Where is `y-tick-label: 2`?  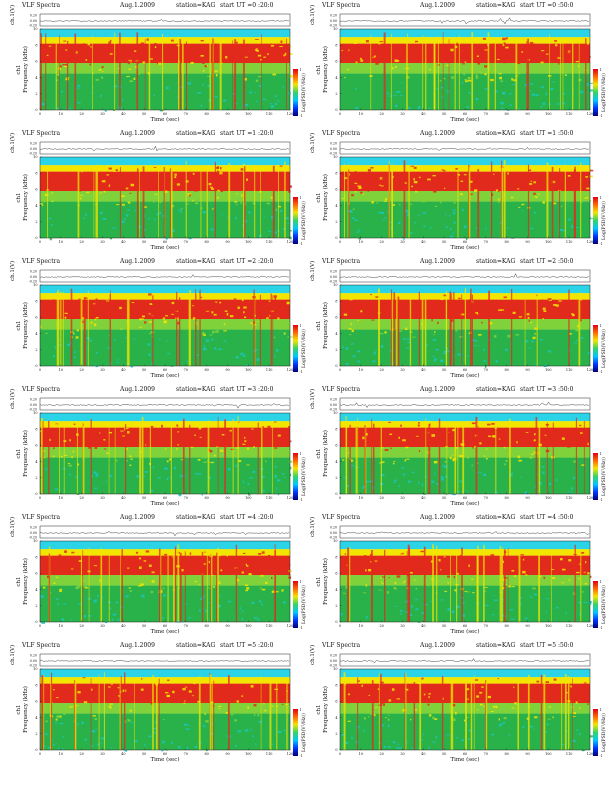 y-tick-label: 2 is located at coordinates (36, 606).